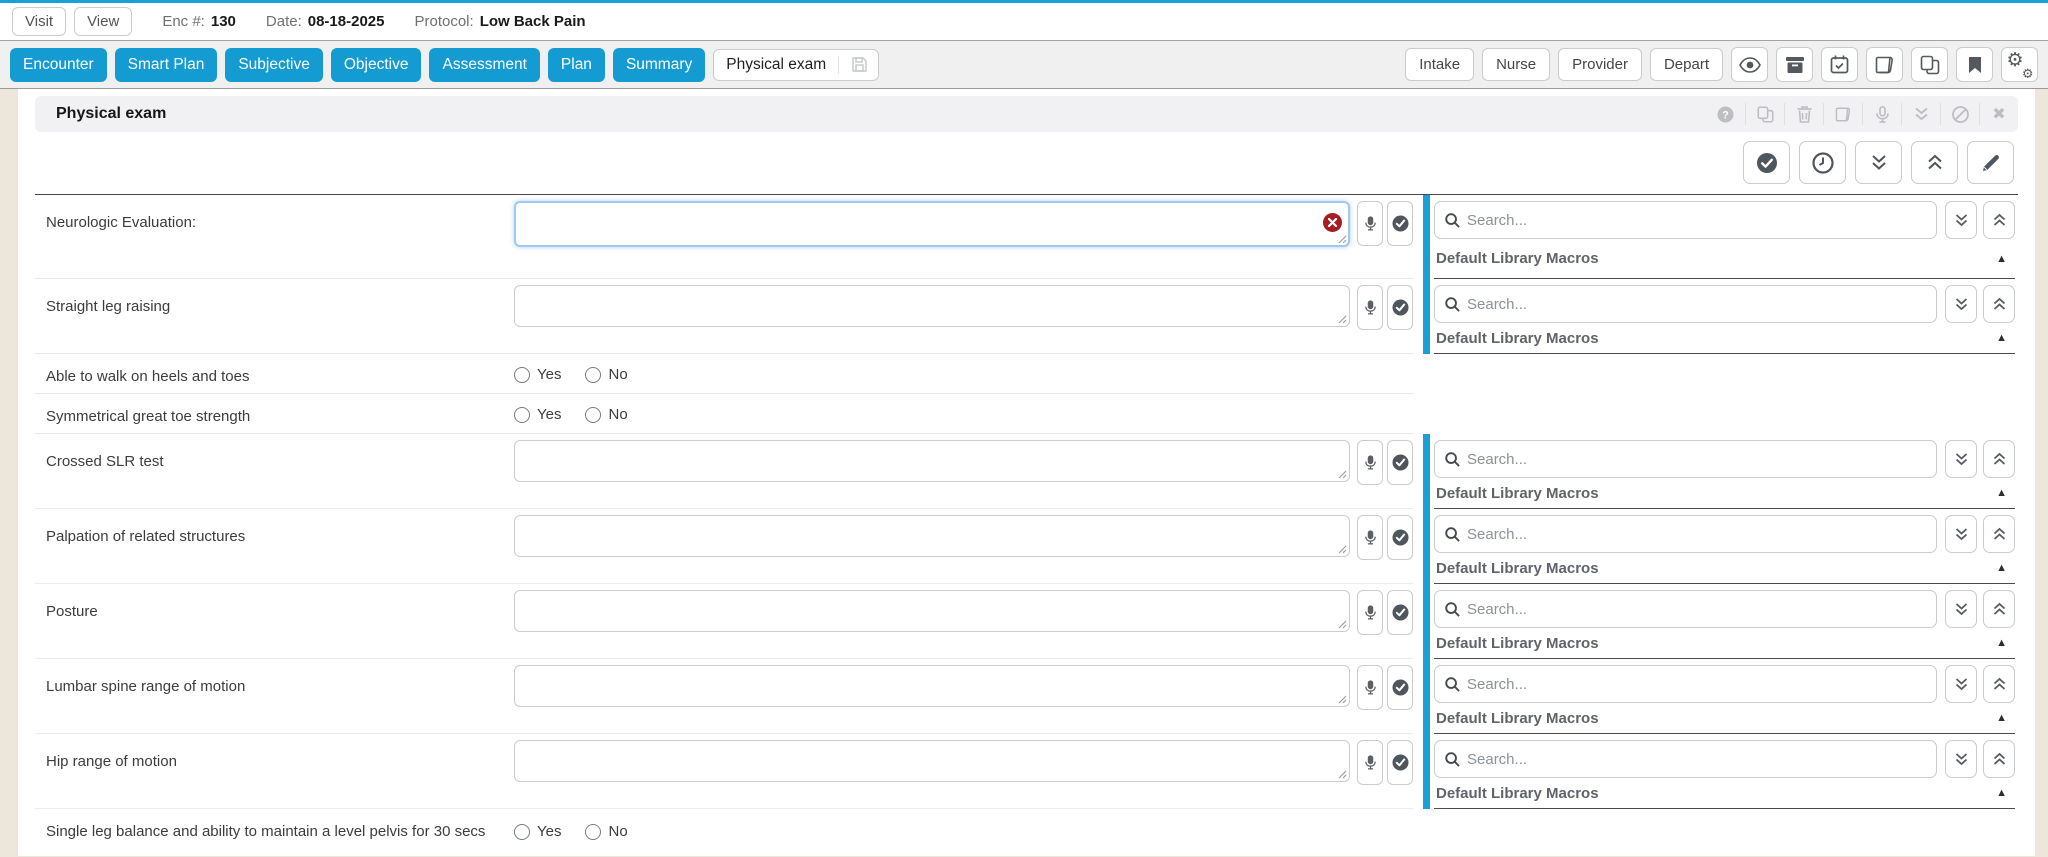 Image resolution: width=2048 pixels, height=857 pixels. I want to click on archive-icon, so click(1794, 64).